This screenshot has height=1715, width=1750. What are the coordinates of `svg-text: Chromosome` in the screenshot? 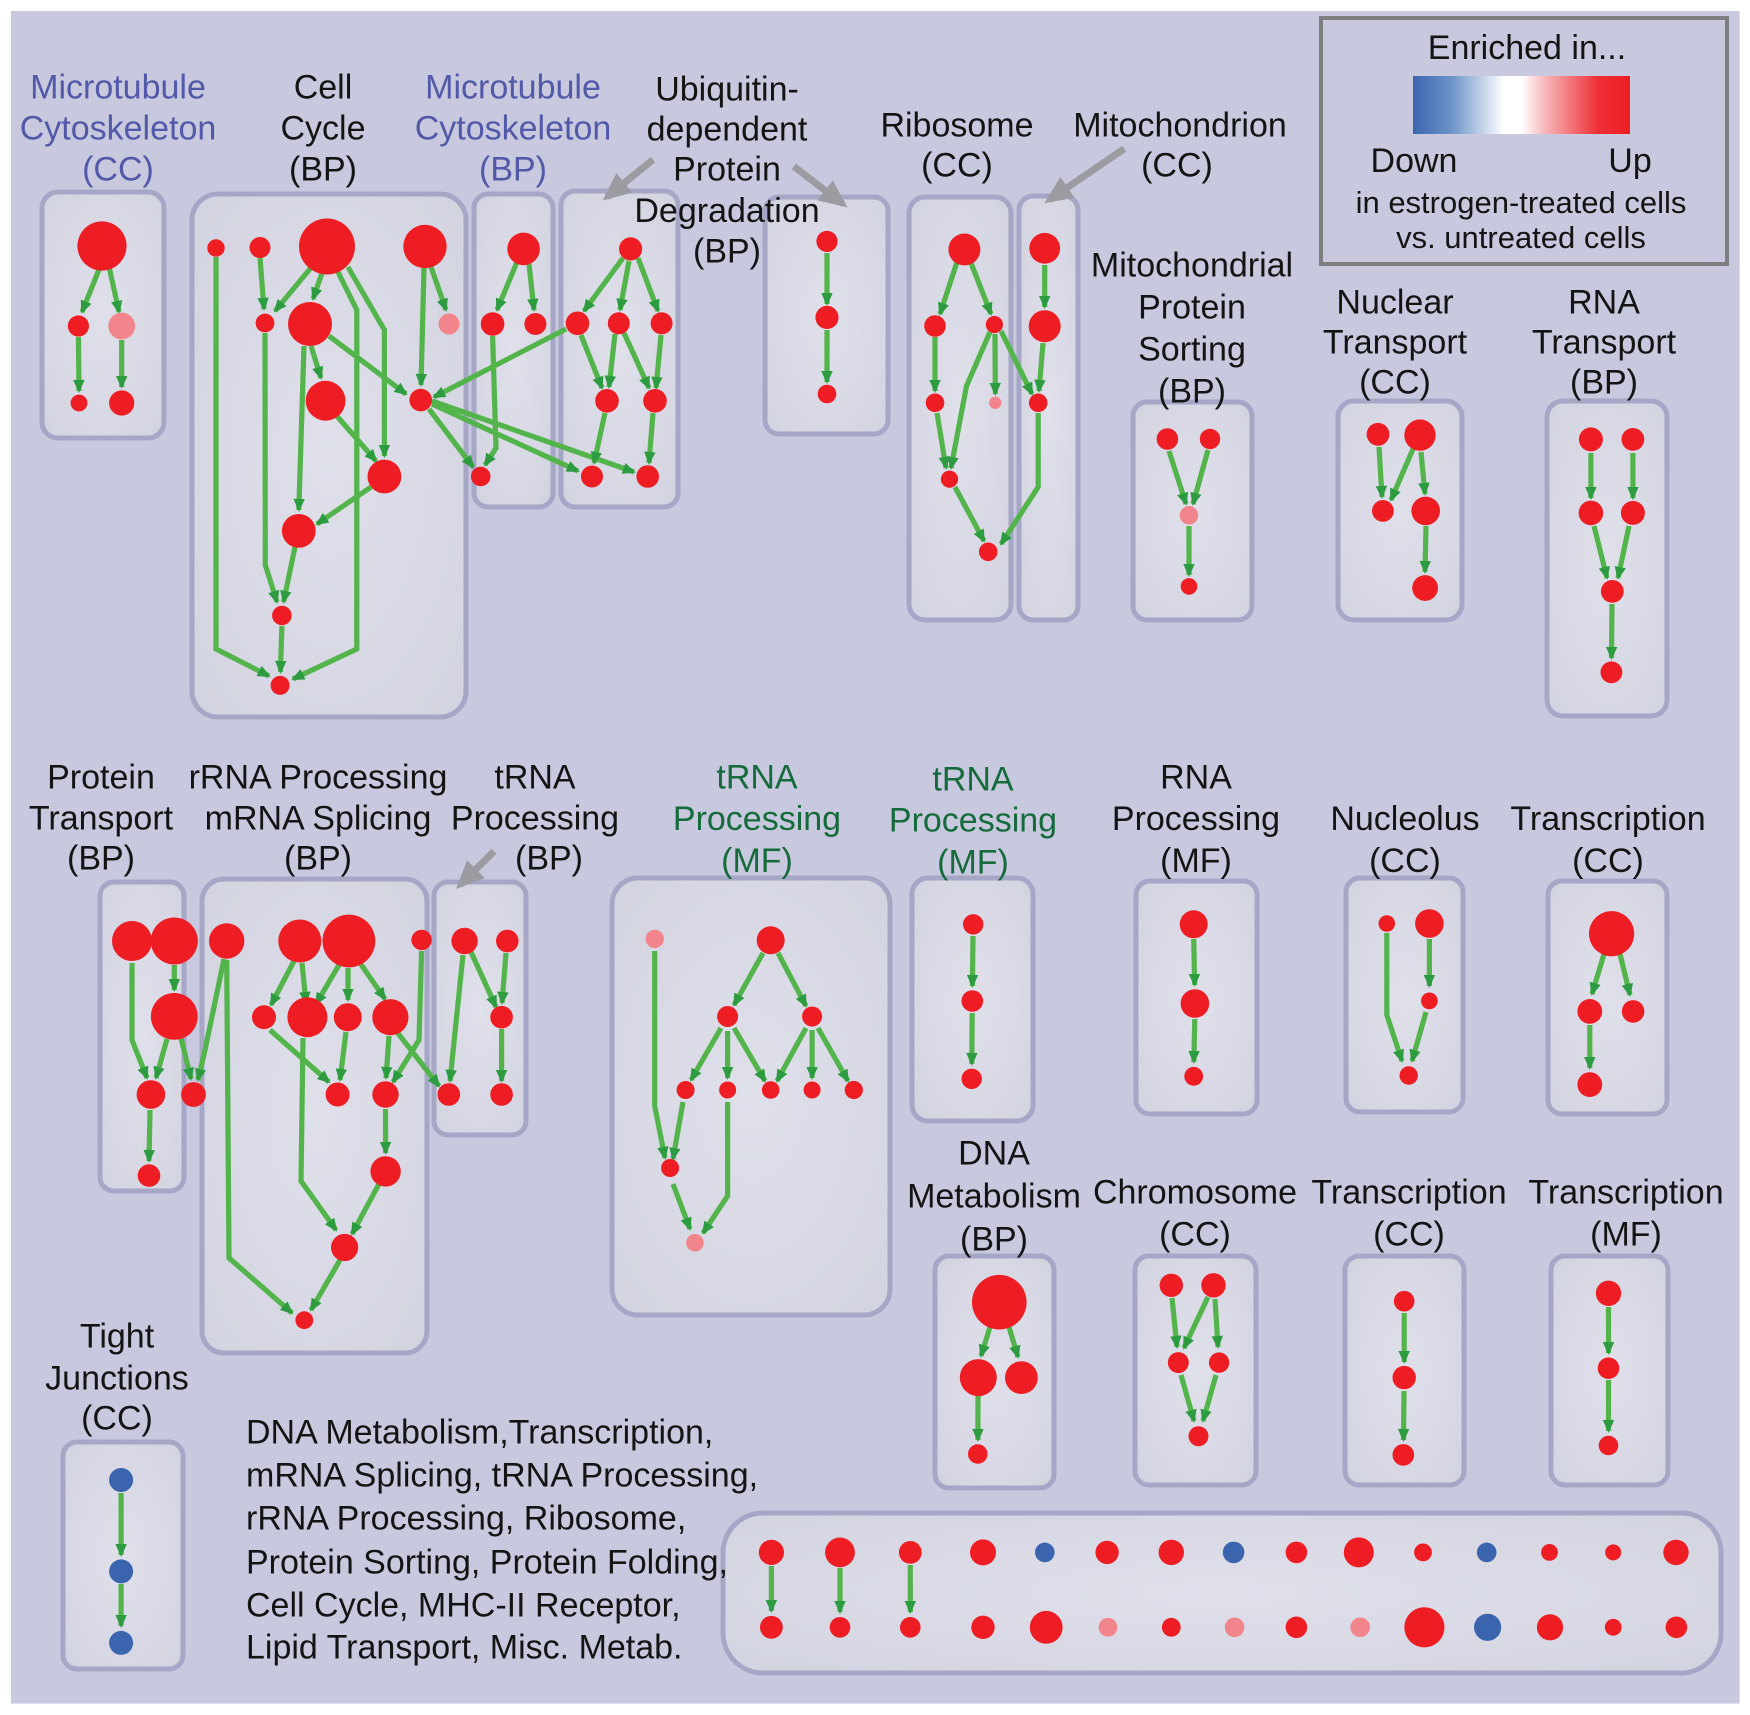 It's located at (1195, 1193).